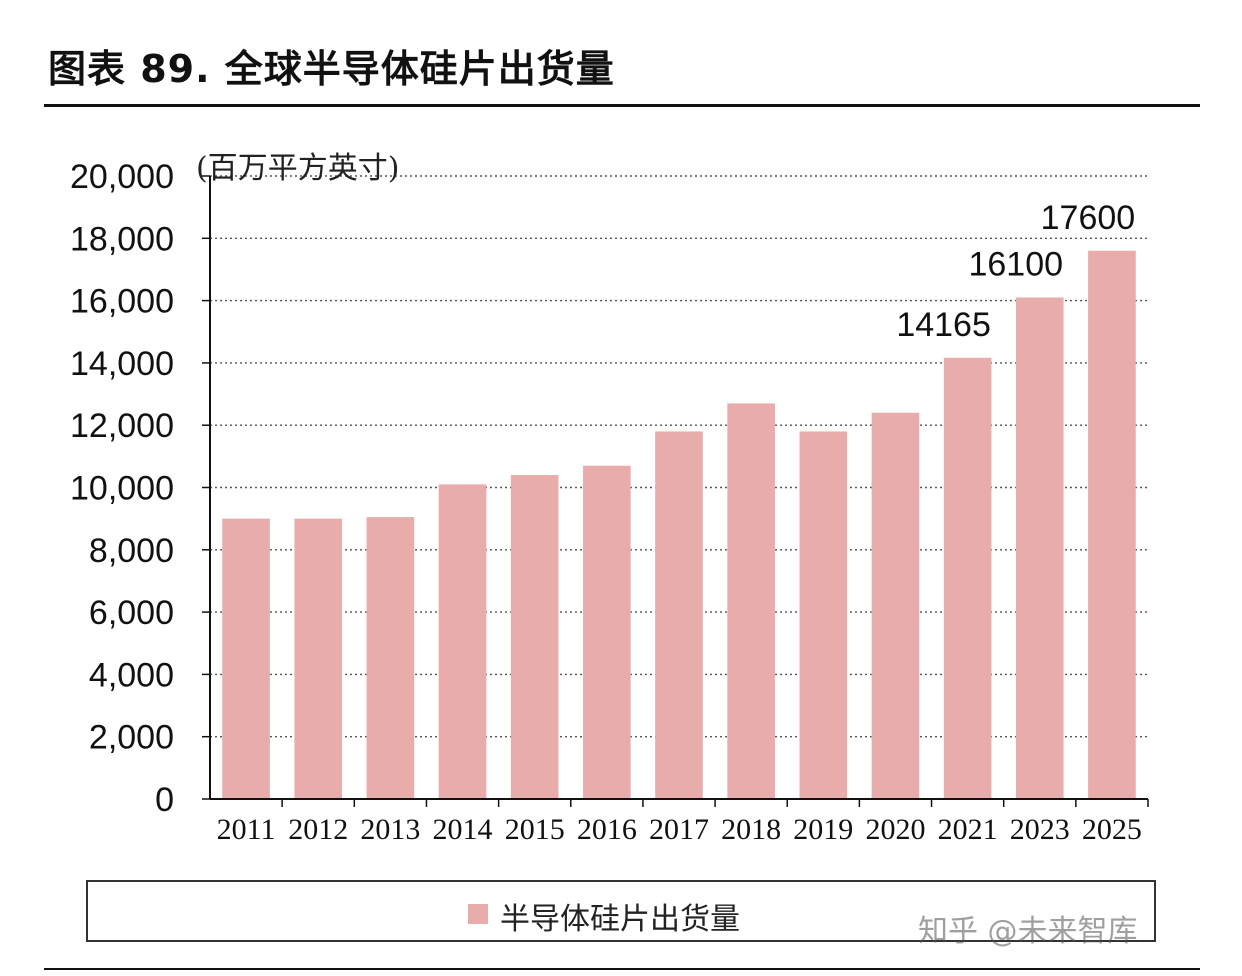  I want to click on x-tick-label: 2018, so click(751, 829).